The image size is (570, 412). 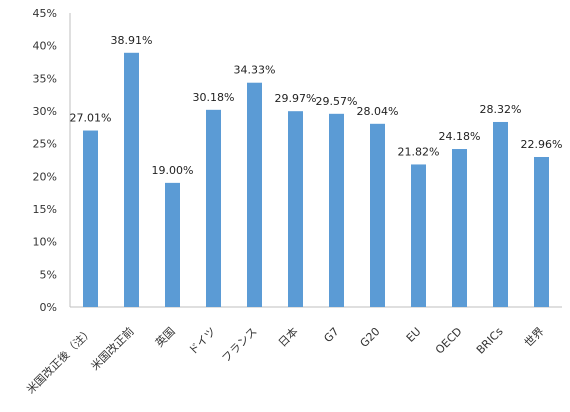 What do you see at coordinates (45, 242) in the screenshot?
I see `y-tick-label: 10%` at bounding box center [45, 242].